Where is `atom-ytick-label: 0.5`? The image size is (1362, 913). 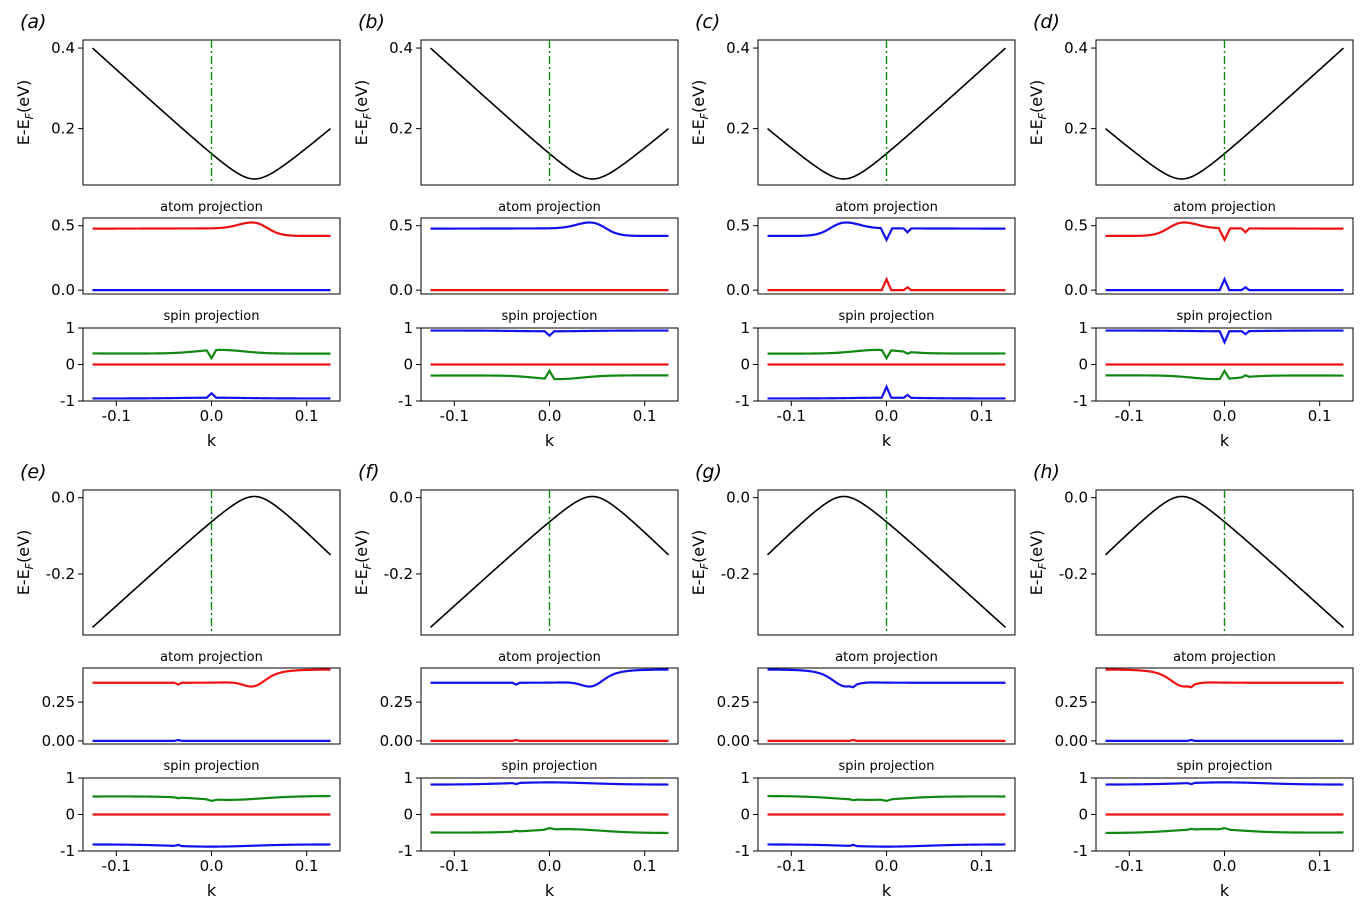 atom-ytick-label: 0.5 is located at coordinates (63, 226).